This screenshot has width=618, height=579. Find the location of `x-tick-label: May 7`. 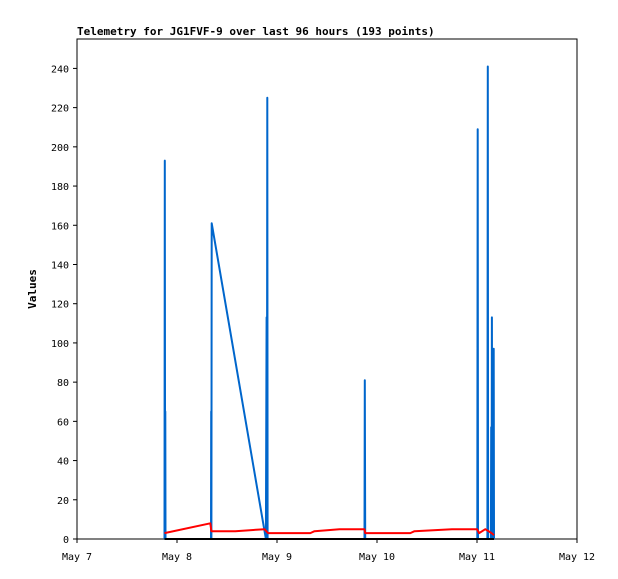

x-tick-label: May 7 is located at coordinates (77, 557).